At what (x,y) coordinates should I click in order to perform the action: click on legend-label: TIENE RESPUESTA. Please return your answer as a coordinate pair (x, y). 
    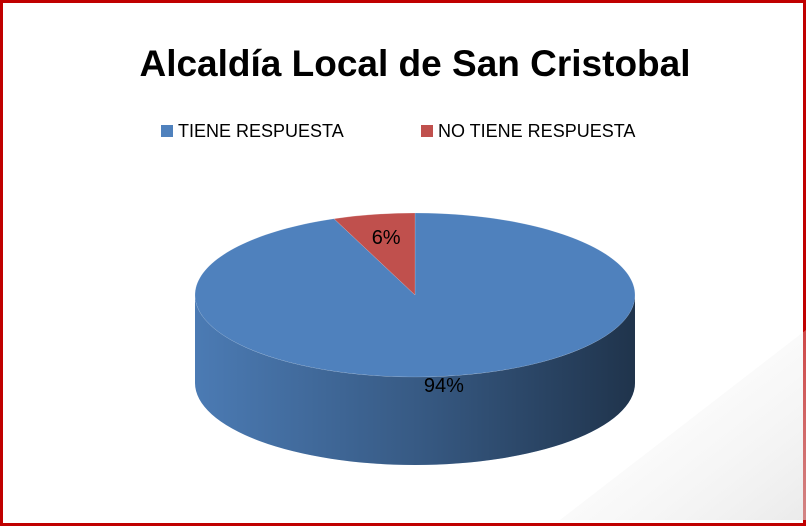
    Looking at the image, I should click on (261, 131).